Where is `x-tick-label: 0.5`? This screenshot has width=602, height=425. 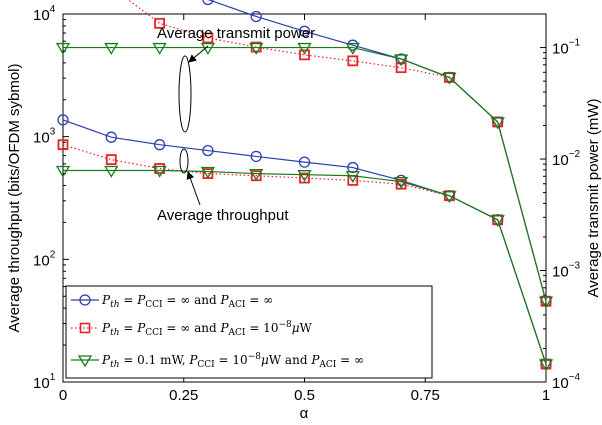
x-tick-label: 0.5 is located at coordinates (304, 395).